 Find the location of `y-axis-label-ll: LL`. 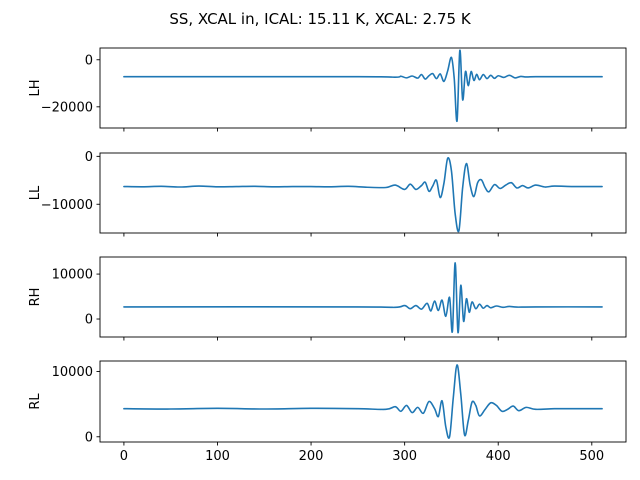

y-axis-label-ll: LL is located at coordinates (35, 192).